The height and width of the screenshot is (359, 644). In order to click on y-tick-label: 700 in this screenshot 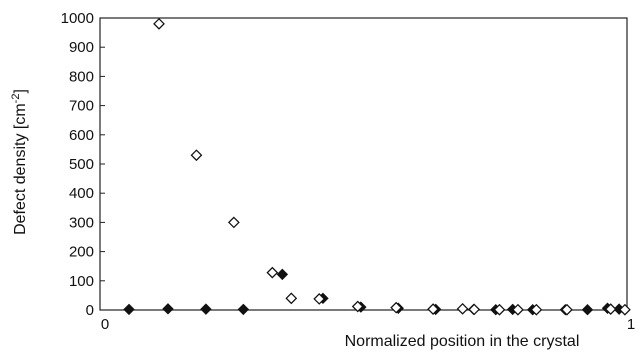, I will do `click(81, 106)`.